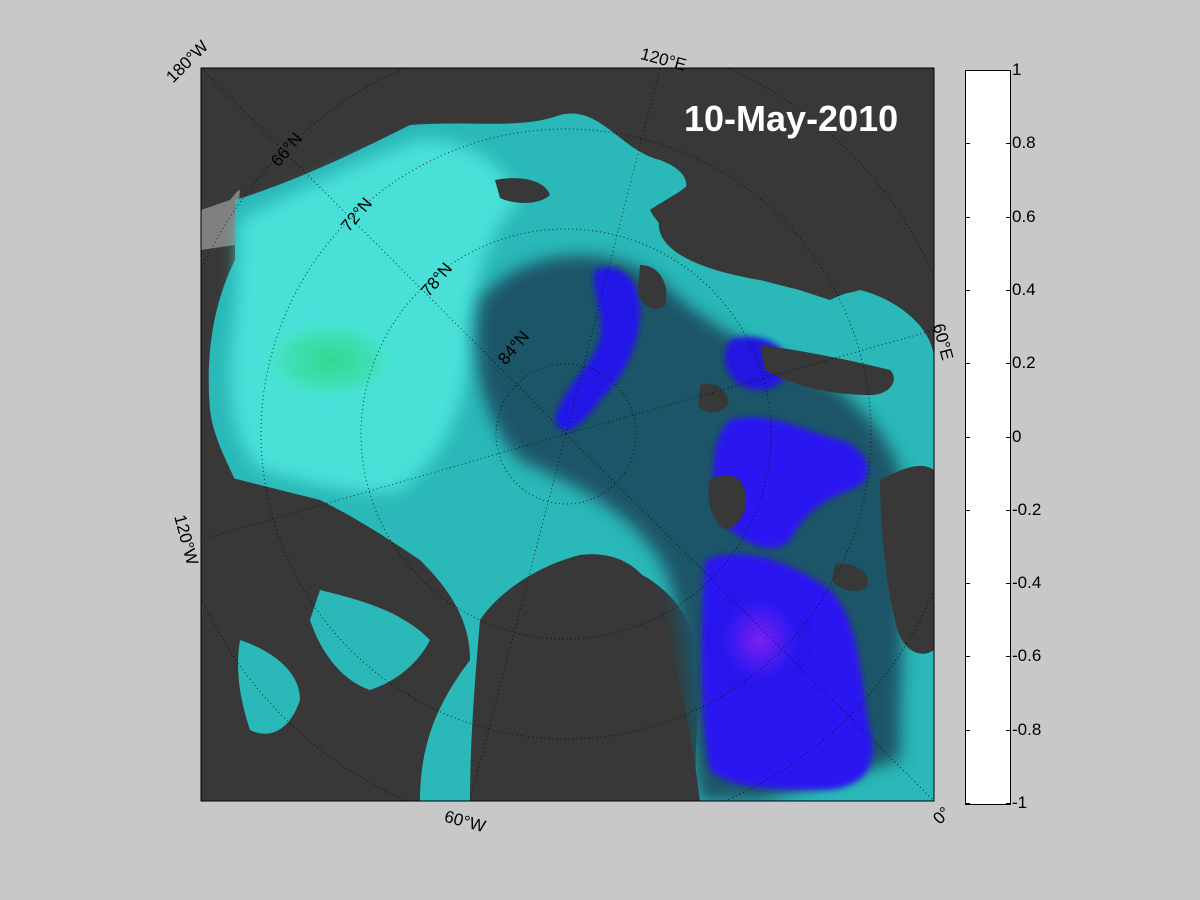 This screenshot has height=900, width=1200. What do you see at coordinates (850, 577) in the screenshot?
I see `land-iceland` at bounding box center [850, 577].